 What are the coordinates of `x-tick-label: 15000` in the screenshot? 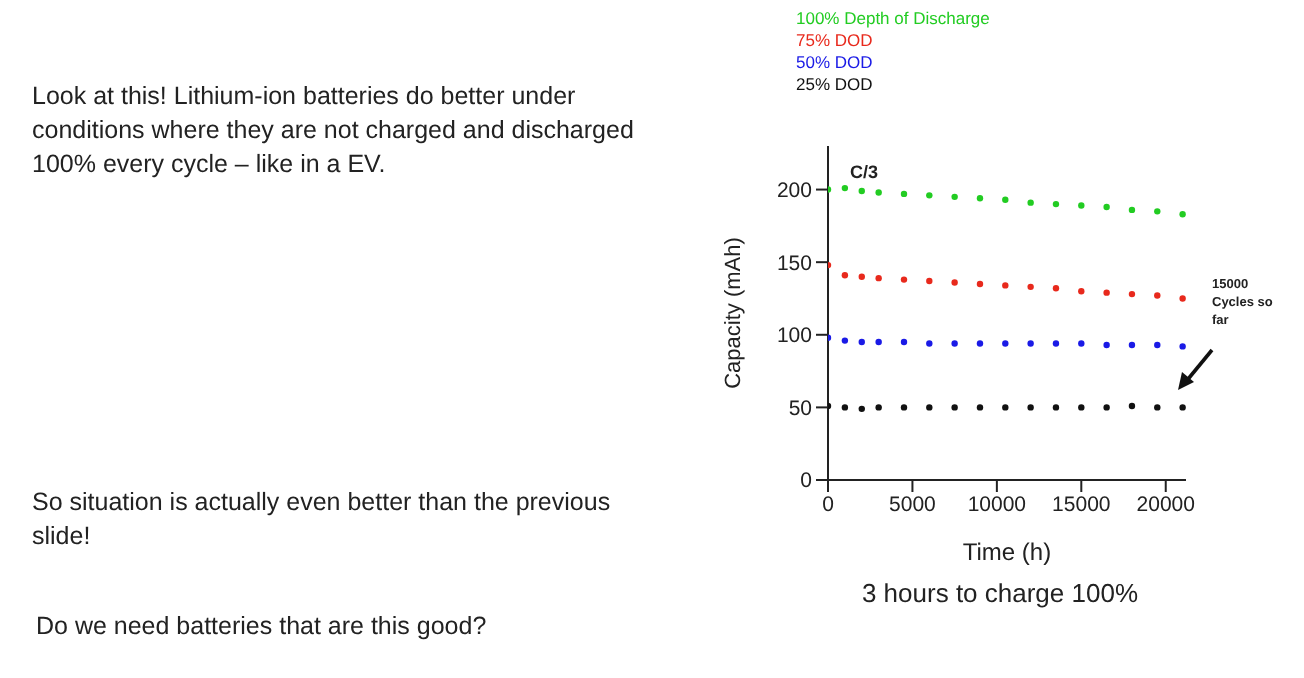 It's located at (1081, 504).